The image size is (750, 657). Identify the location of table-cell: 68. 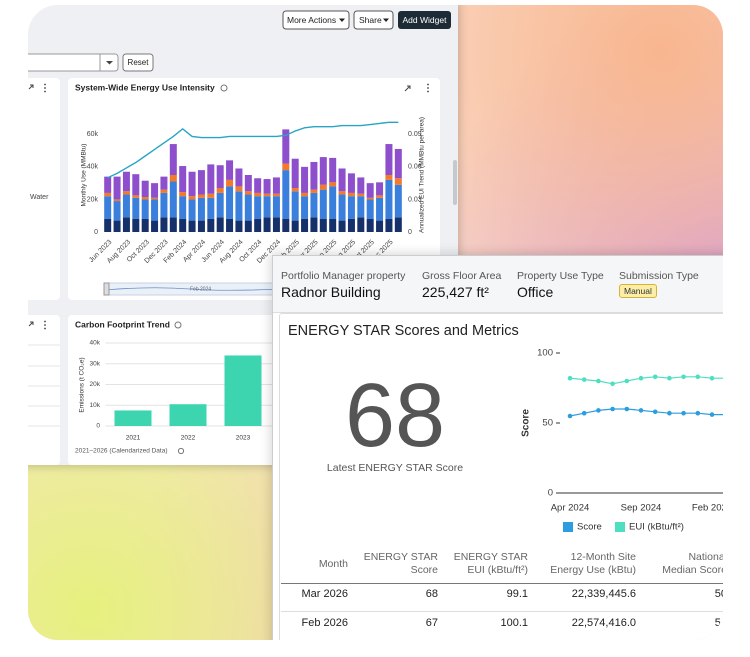
(431, 594).